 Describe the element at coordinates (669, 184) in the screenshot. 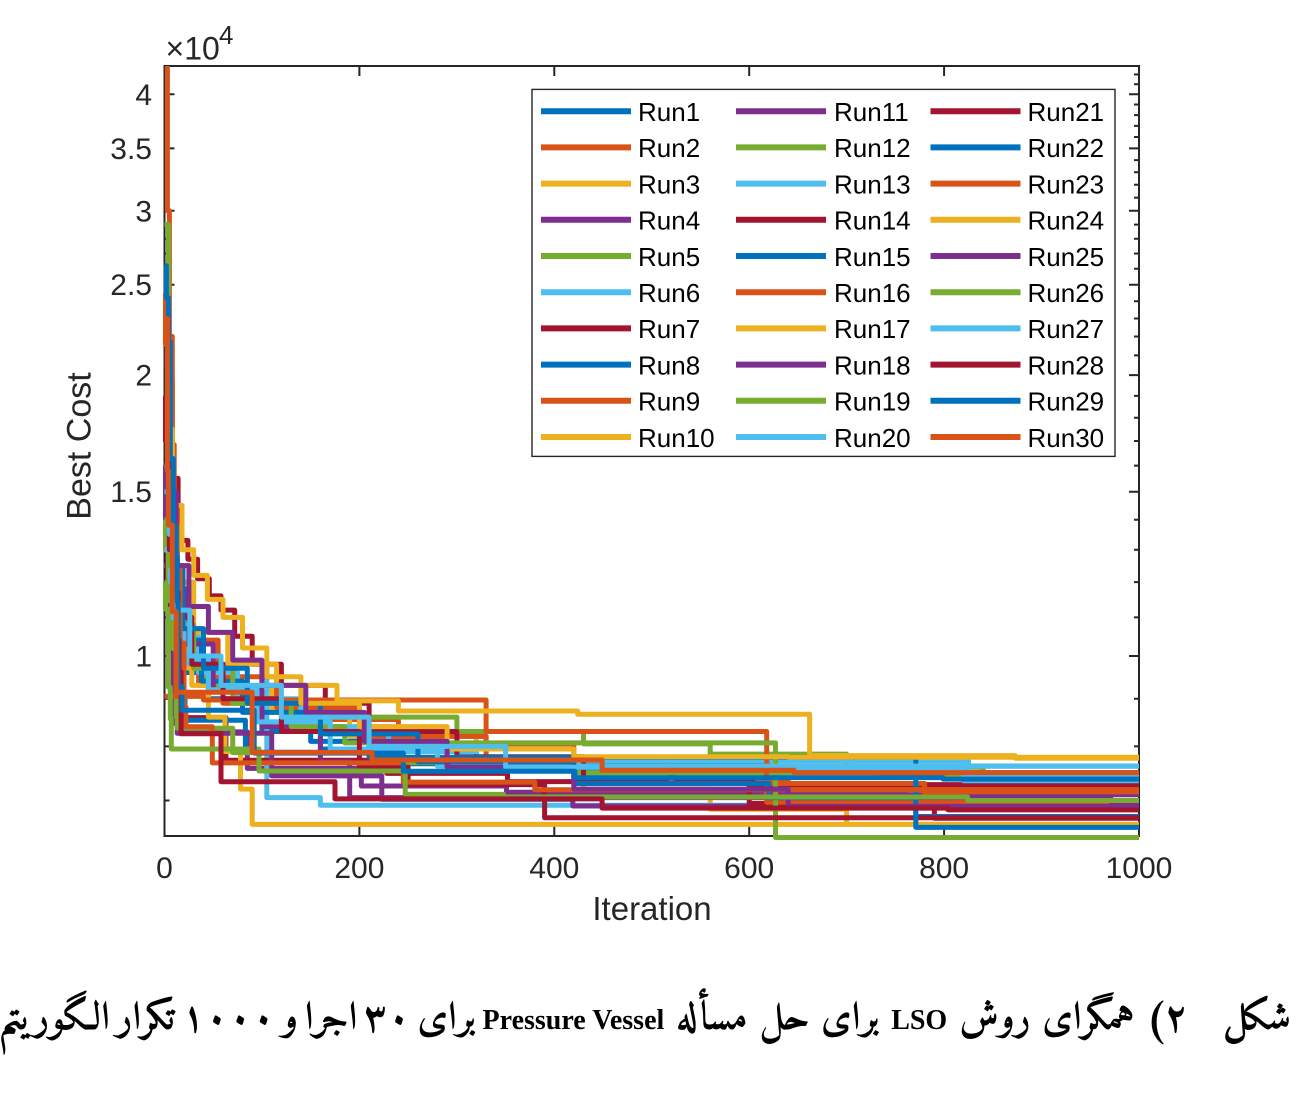

I see `svg-text: Run3` at that location.